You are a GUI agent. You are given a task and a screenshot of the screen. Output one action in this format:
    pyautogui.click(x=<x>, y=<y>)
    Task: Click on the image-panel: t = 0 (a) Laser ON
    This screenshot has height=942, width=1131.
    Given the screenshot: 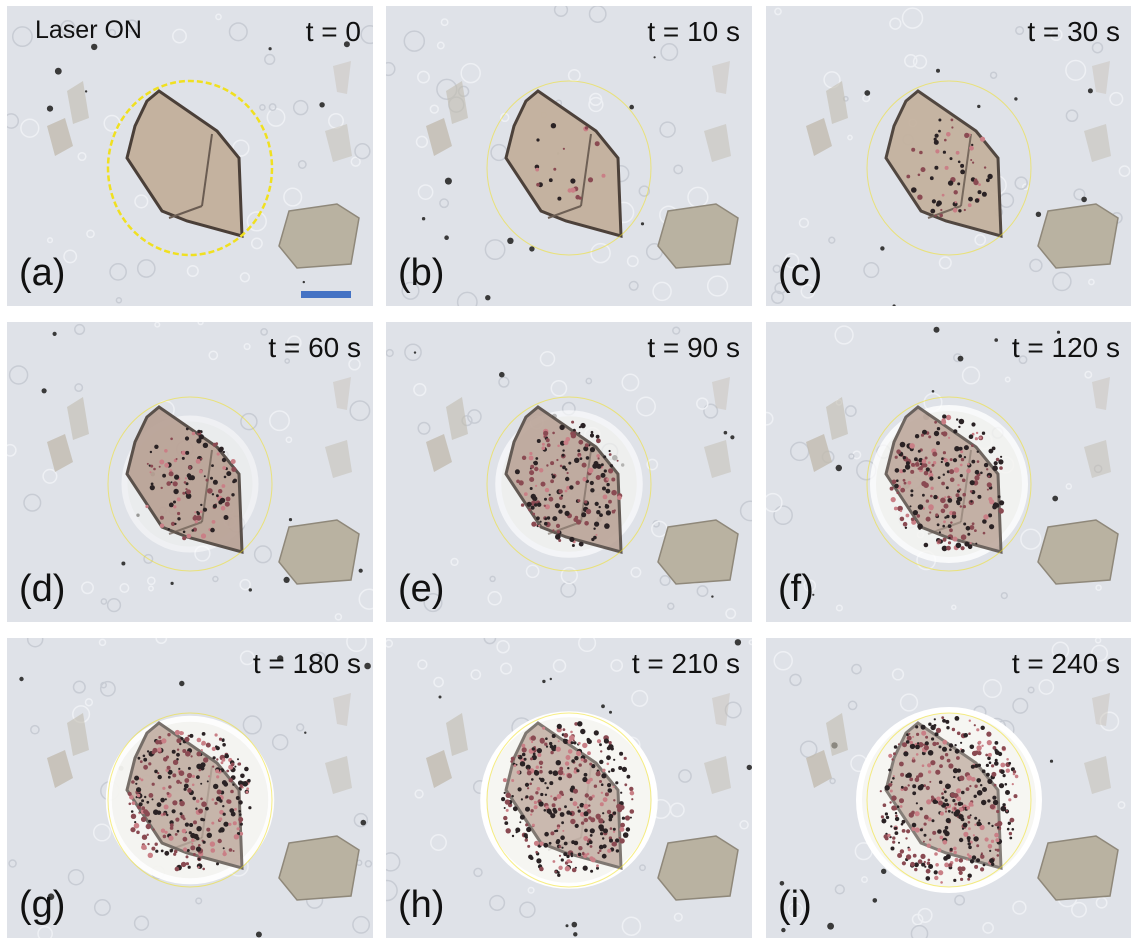 What is the action you would take?
    pyautogui.click(x=190, y=156)
    